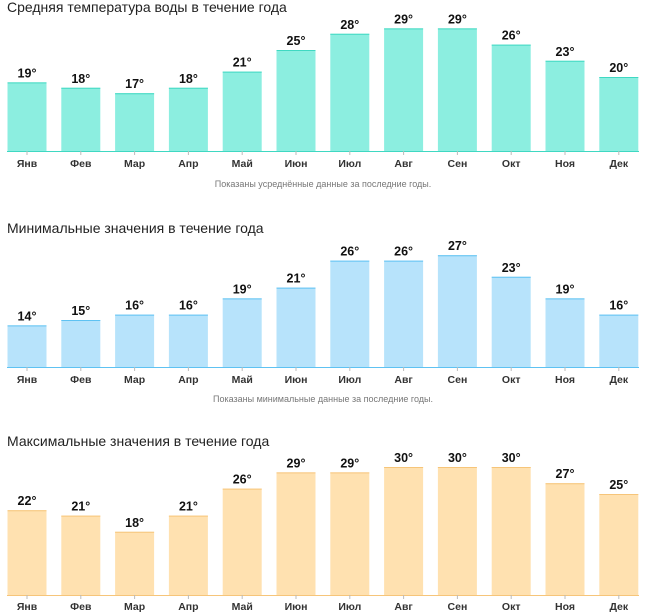  Describe the element at coordinates (619, 114) in the screenshot. I see `avg-bar-Дек` at that location.